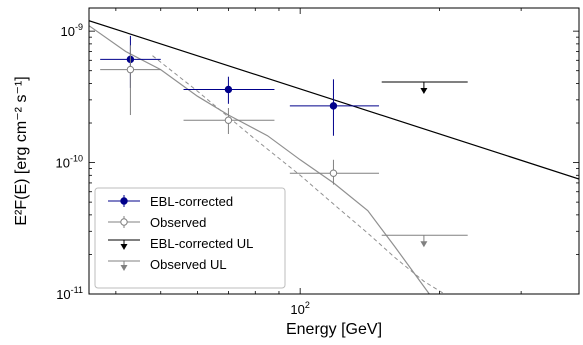  I want to click on y-tick-label: 10-11, so click(69, 293).